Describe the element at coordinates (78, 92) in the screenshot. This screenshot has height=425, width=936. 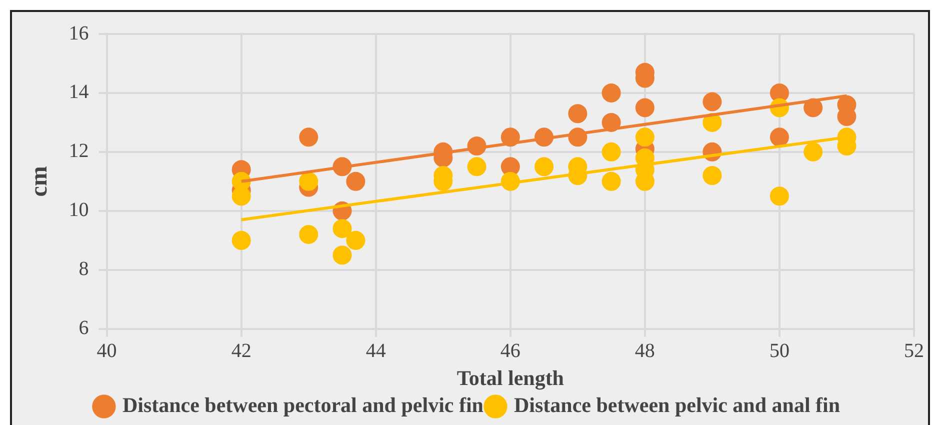
I see `y-tick-label: 14` at that location.